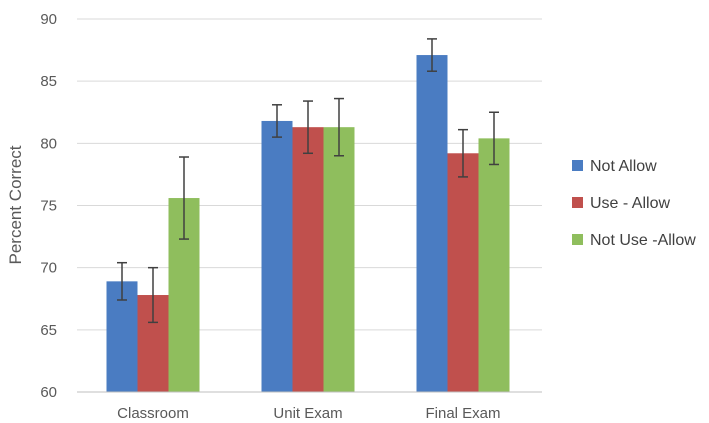 Image resolution: width=709 pixels, height=423 pixels. I want to click on y-tick-label: 75, so click(48, 206).